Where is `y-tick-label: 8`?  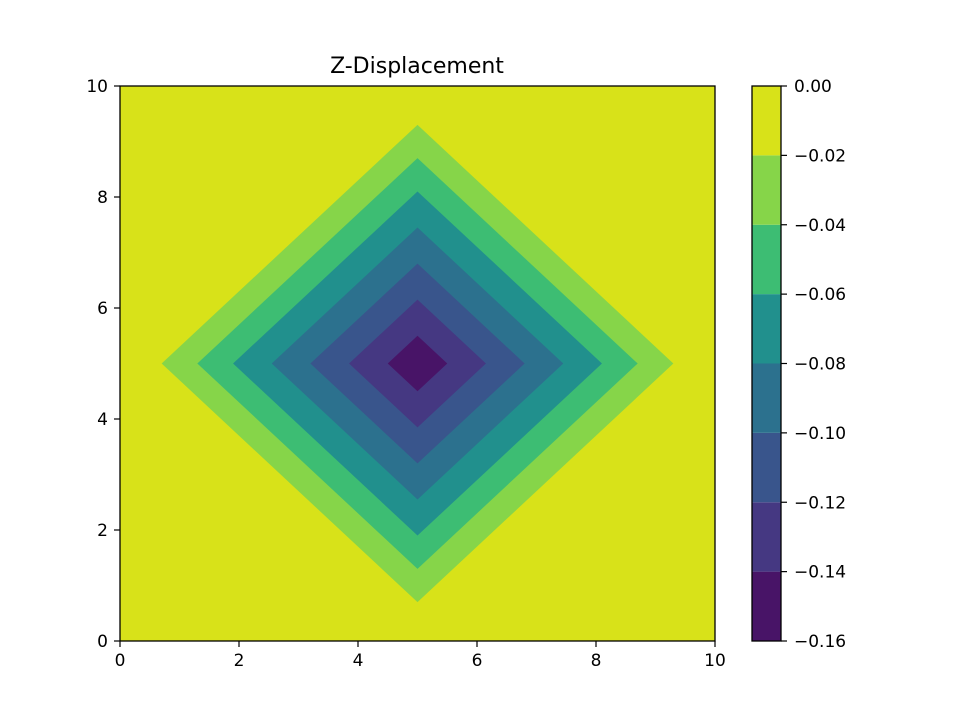 y-tick-label: 8 is located at coordinates (102, 198).